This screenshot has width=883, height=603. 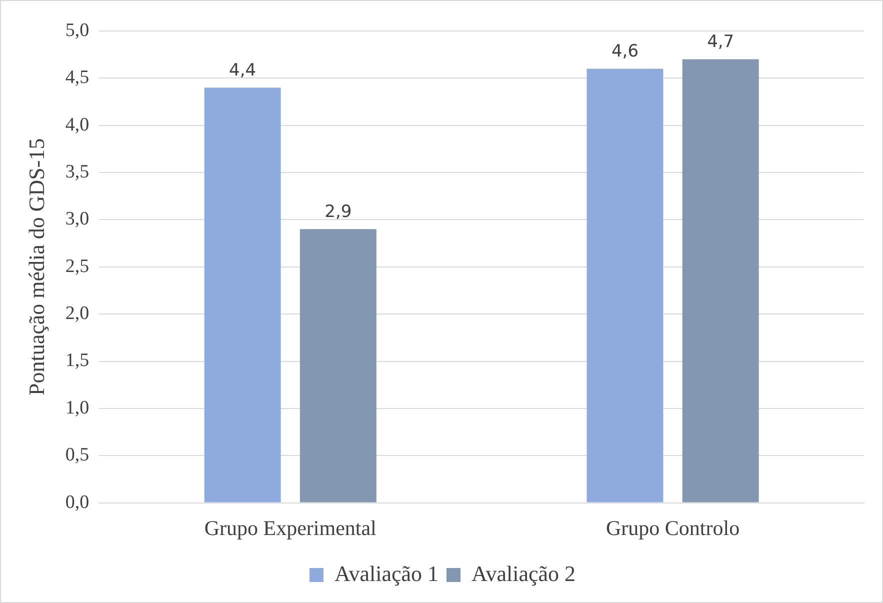 What do you see at coordinates (36, 267) in the screenshot?
I see `y-axis-title: Pontuação média do GDS-15` at bounding box center [36, 267].